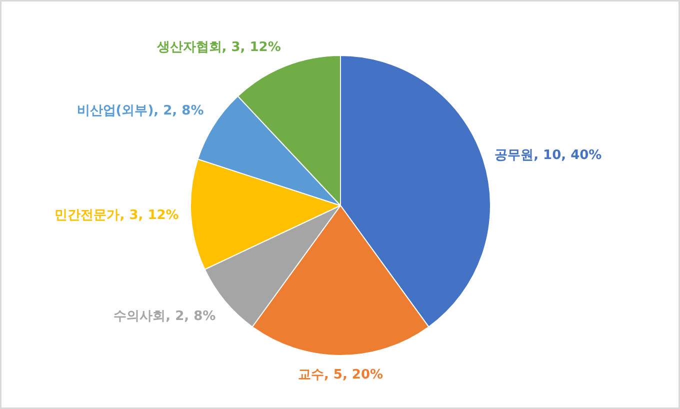  I want to click on slice-label: 교수, 5, 20%, so click(341, 375).